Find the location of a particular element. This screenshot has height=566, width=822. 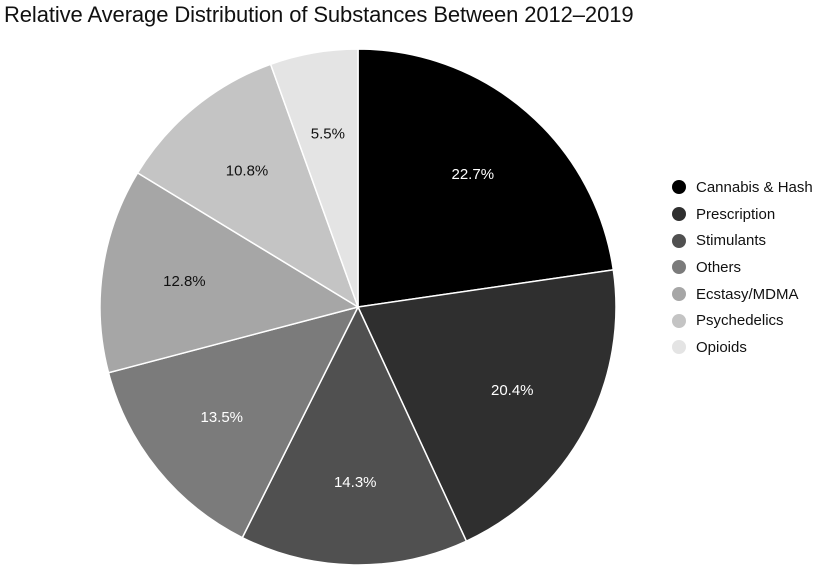

legend-item: Opioids is located at coordinates (742, 347).